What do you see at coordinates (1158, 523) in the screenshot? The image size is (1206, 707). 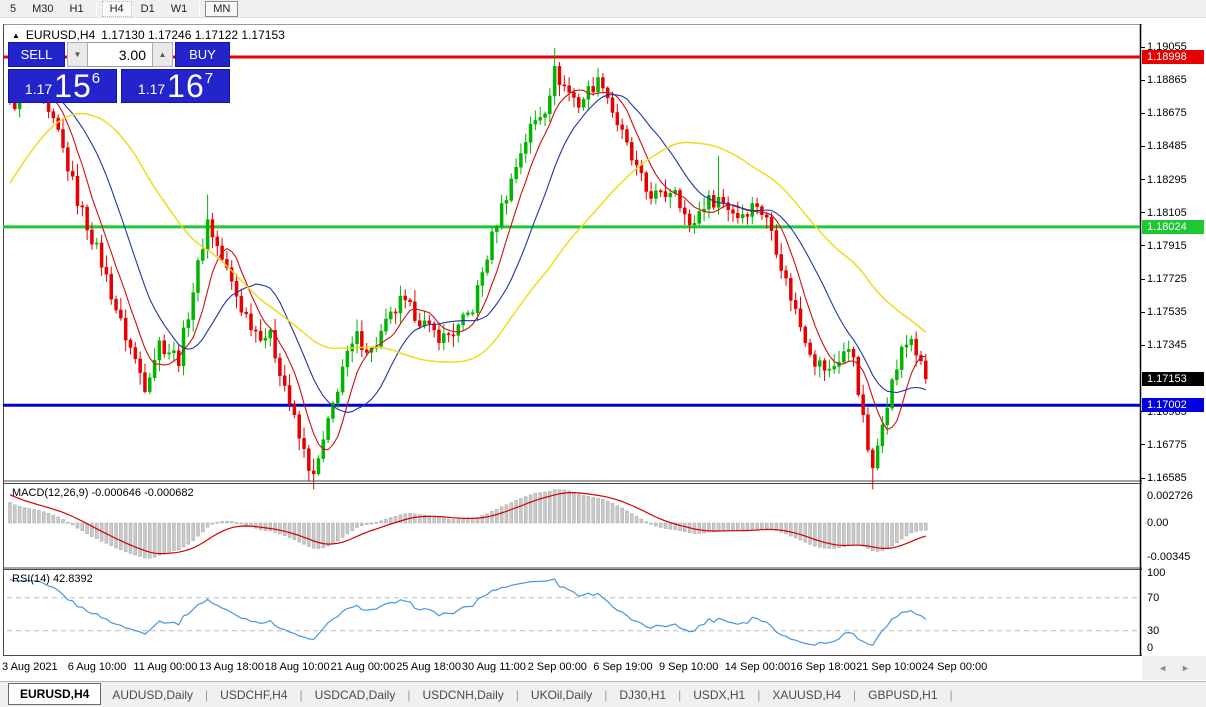 I see `macd-axis-label: 0.00` at bounding box center [1158, 523].